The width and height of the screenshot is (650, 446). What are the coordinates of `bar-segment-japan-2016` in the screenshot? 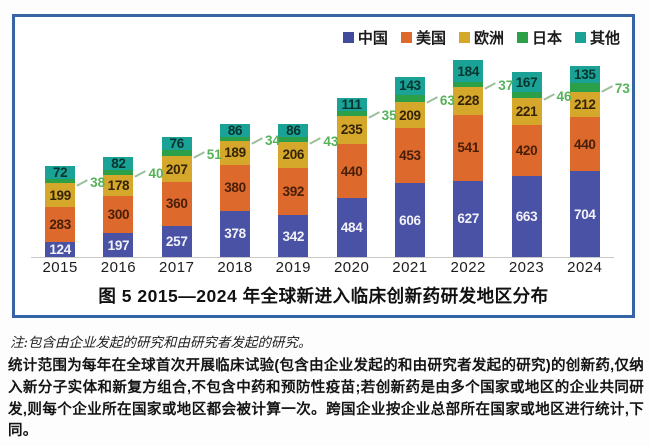 It's located at (118, 172).